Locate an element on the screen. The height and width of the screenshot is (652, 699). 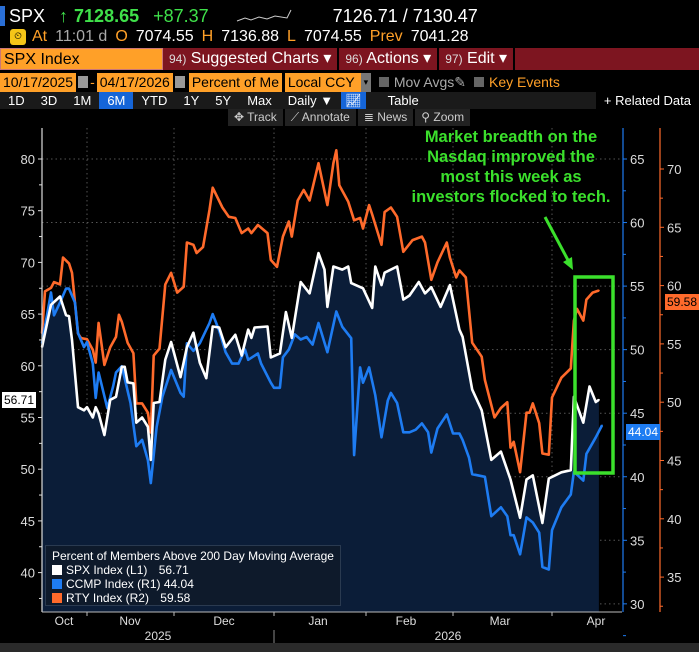
legend-item-ccmp: CCMP Index (R1) 44.04 is located at coordinates (193, 584).